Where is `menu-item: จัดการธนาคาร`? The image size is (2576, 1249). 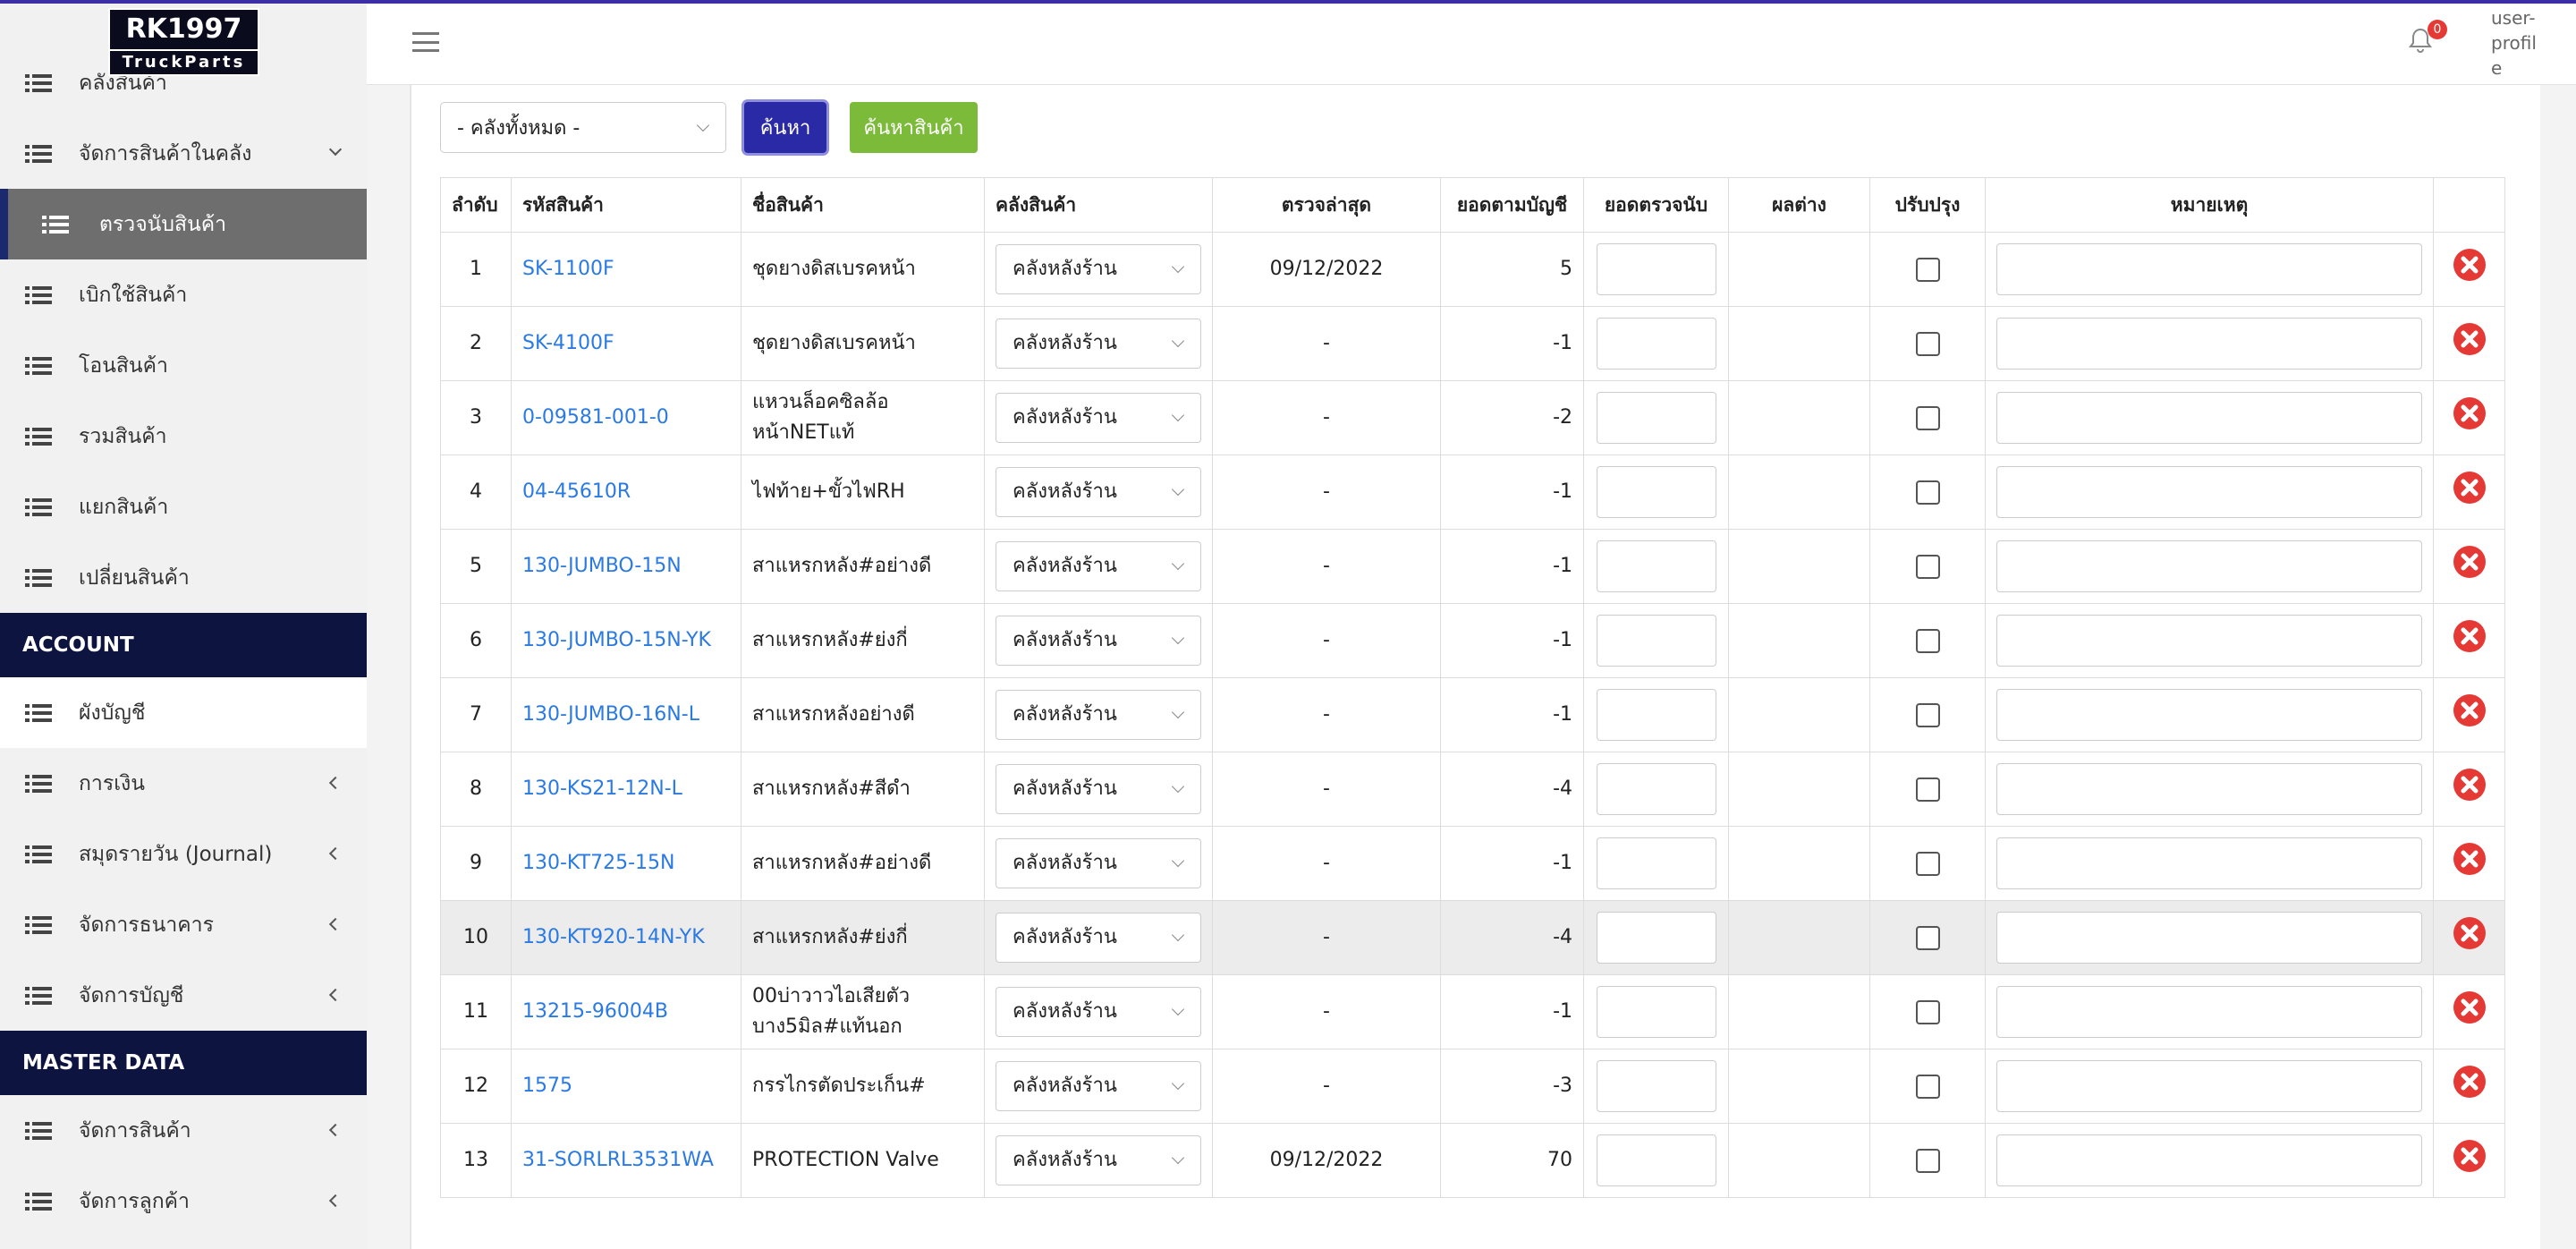 menu-item: จัดการธนาคาร is located at coordinates (183, 924).